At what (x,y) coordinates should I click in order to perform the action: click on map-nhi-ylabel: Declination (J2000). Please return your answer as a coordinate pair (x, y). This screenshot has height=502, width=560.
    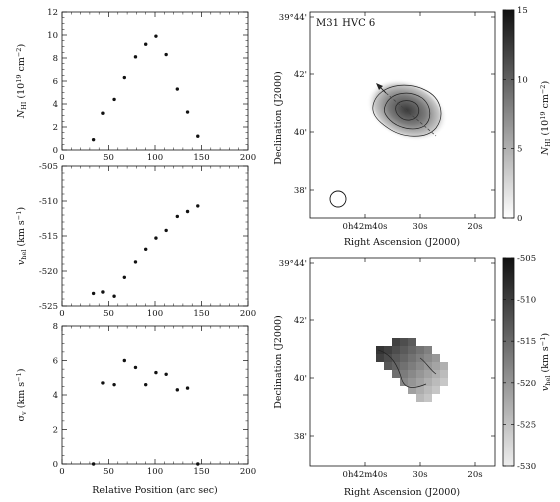
    Looking at the image, I should click on (278, 118).